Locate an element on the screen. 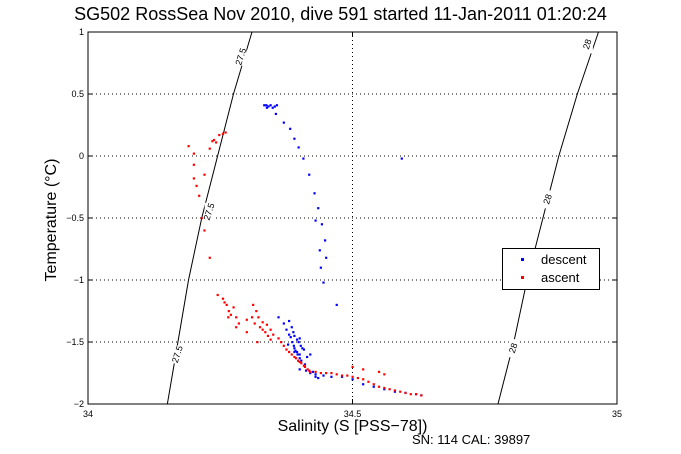 The height and width of the screenshot is (454, 681). legend-marker-ascent is located at coordinates (522, 277).